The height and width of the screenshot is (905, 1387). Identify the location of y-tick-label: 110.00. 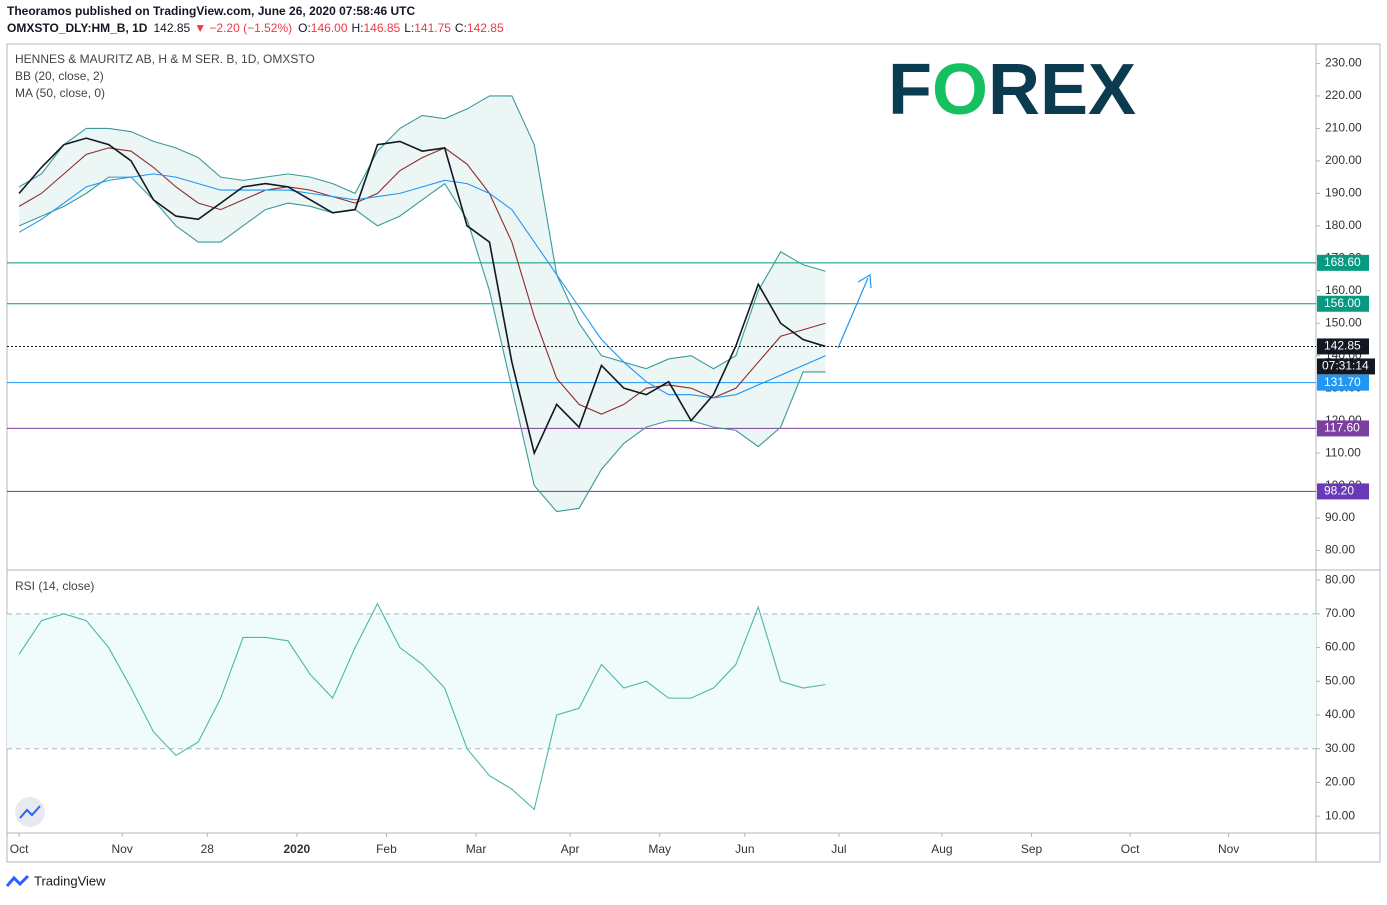
(1343, 452).